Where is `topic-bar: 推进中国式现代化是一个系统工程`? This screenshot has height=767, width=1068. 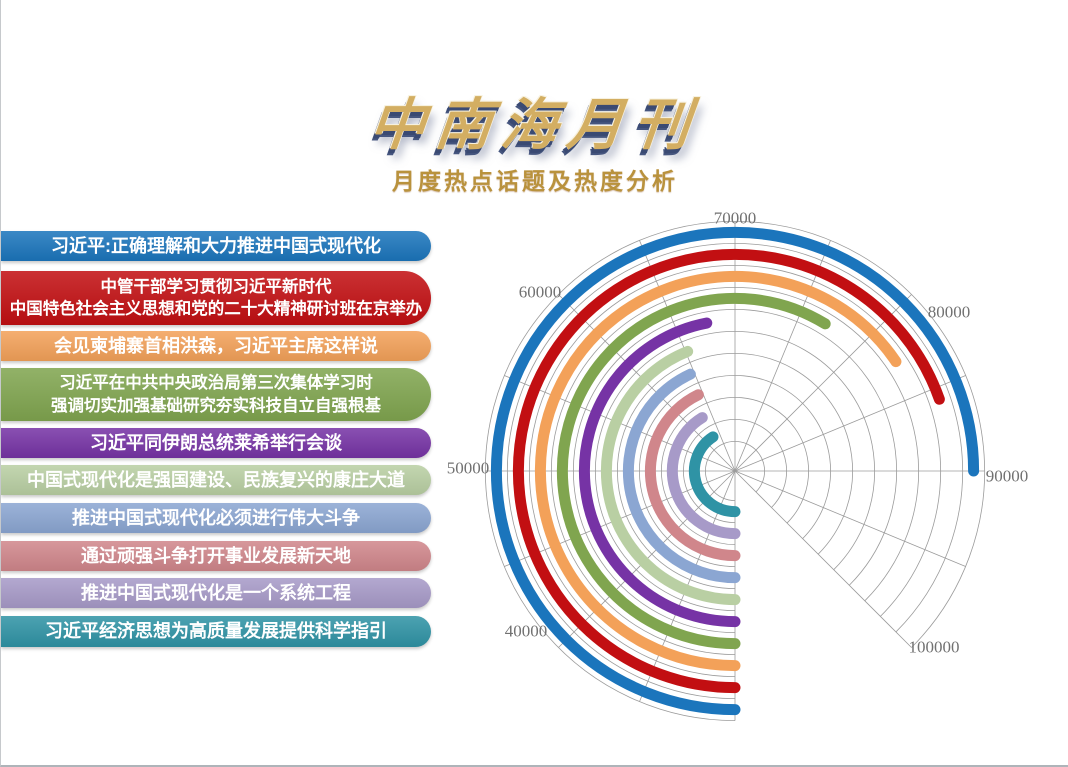 topic-bar: 推进中国式现代化是一个系统工程 is located at coordinates (216, 593).